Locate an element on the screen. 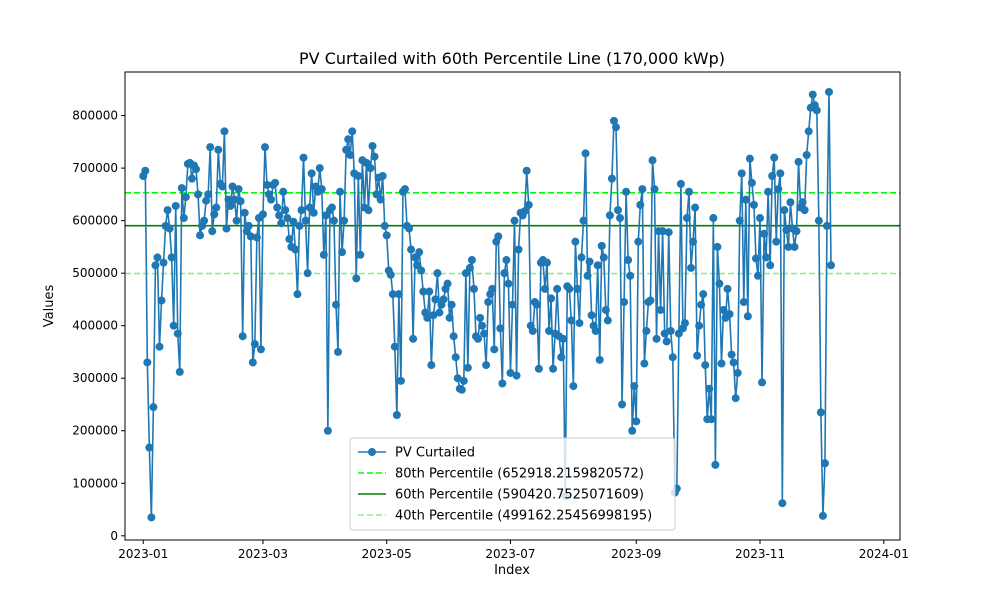  x-tick-label: 2024-01 is located at coordinates (884, 554).